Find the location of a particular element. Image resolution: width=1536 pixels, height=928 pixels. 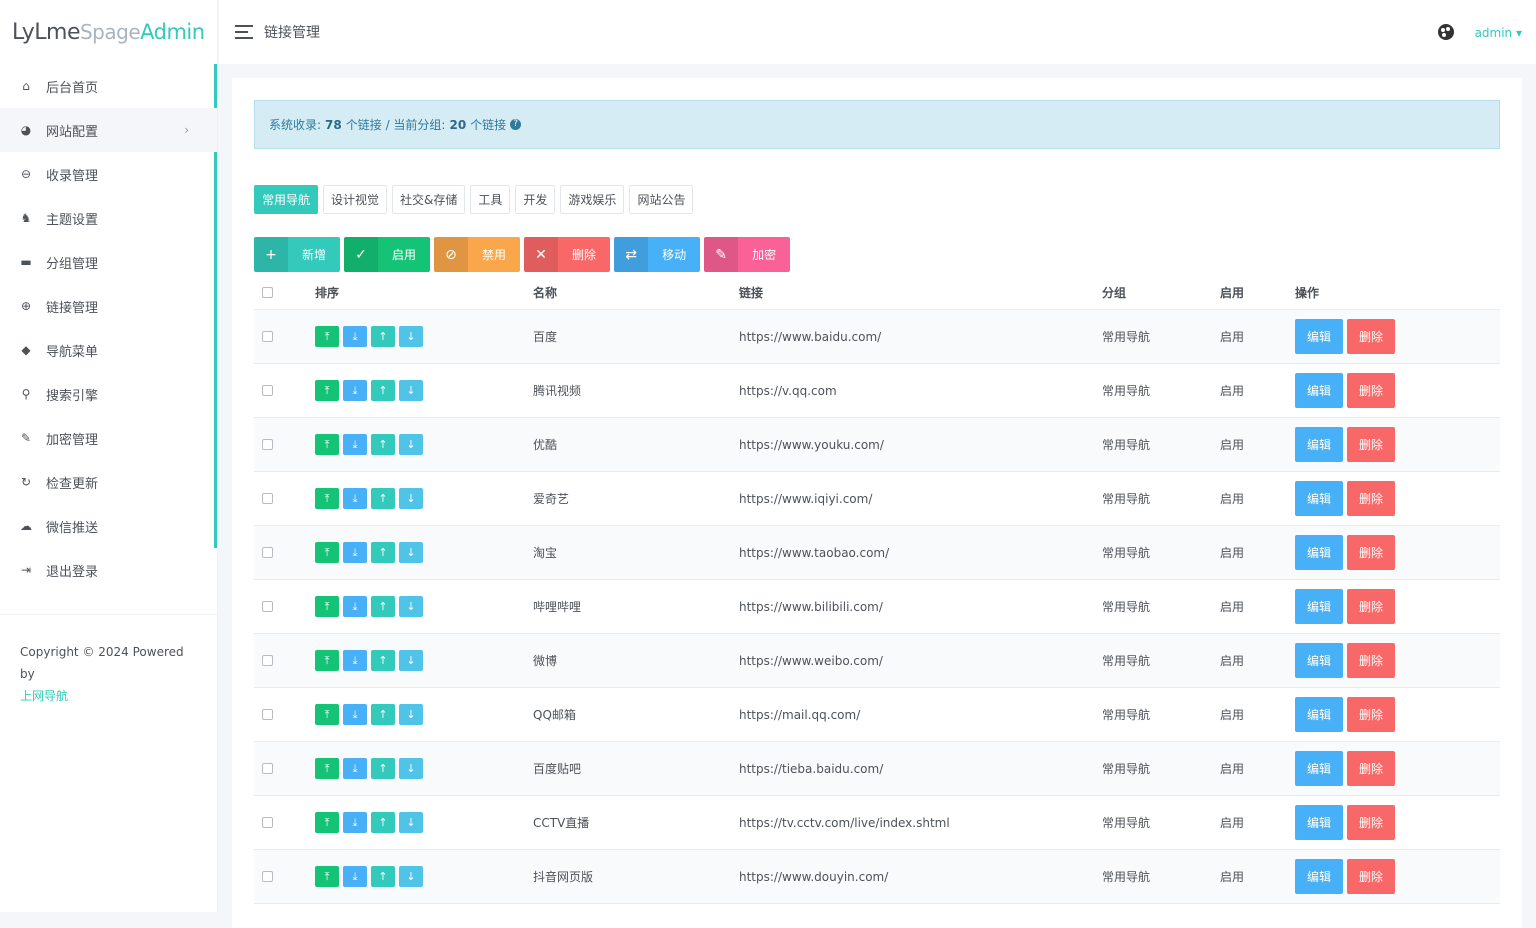

sidebar-item-7: ⚲ 搜索引擎 is located at coordinates (108, 394).